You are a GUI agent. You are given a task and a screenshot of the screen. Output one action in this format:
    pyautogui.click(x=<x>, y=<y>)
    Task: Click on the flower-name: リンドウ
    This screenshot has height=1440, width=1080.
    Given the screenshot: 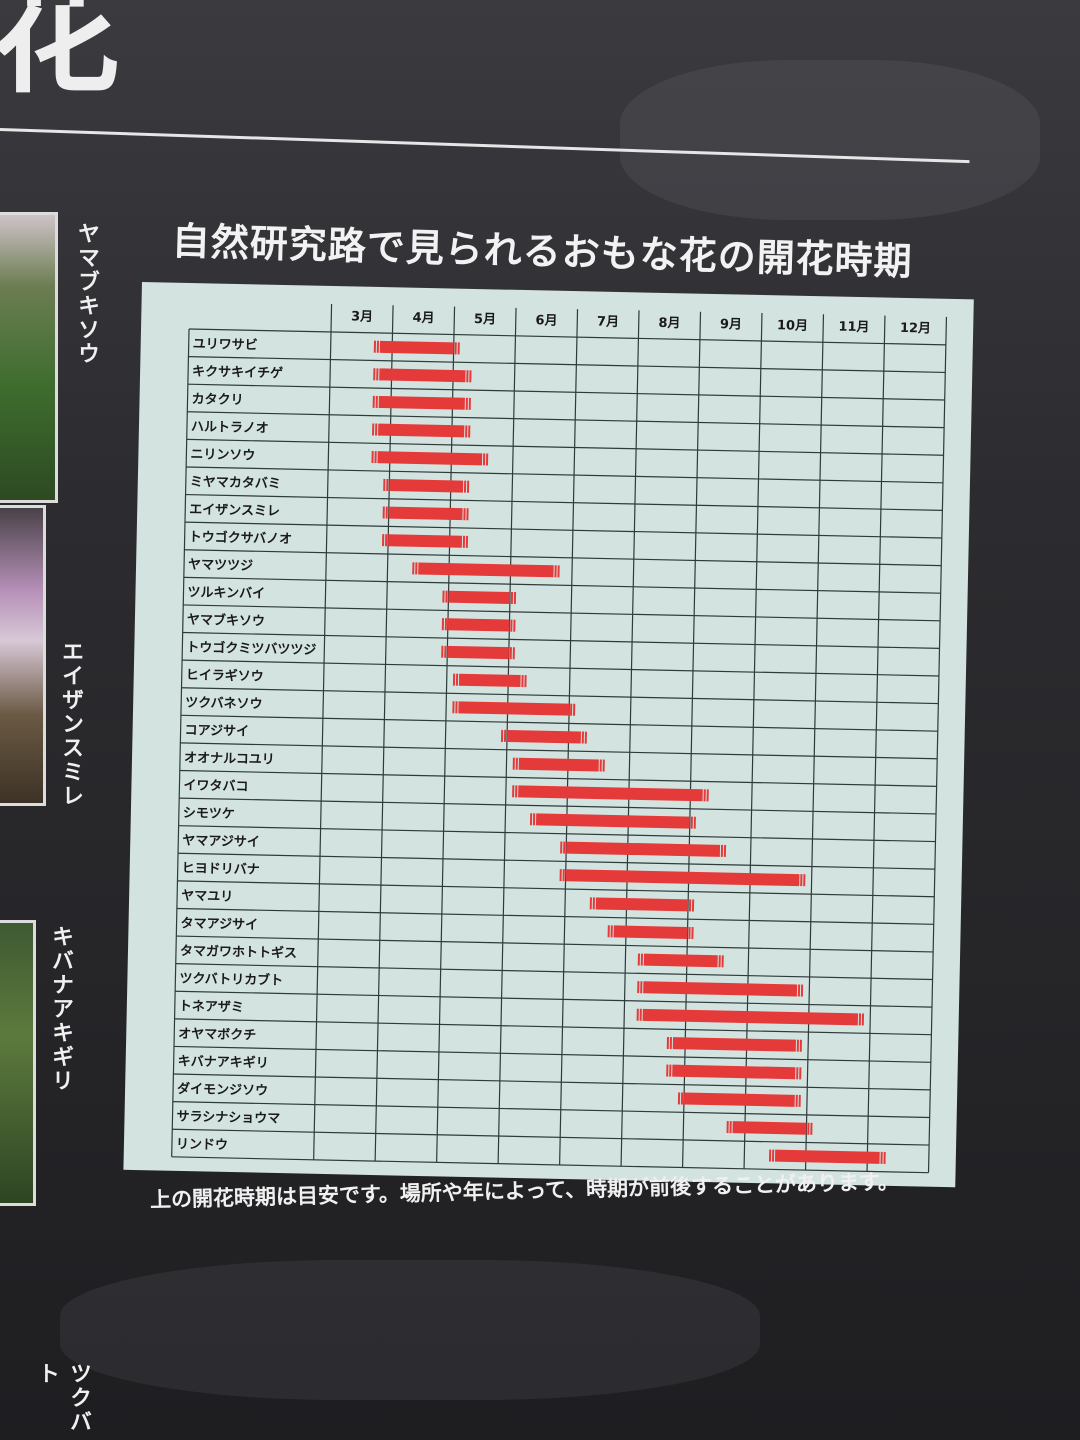 What is the action you would take?
    pyautogui.click(x=202, y=1145)
    